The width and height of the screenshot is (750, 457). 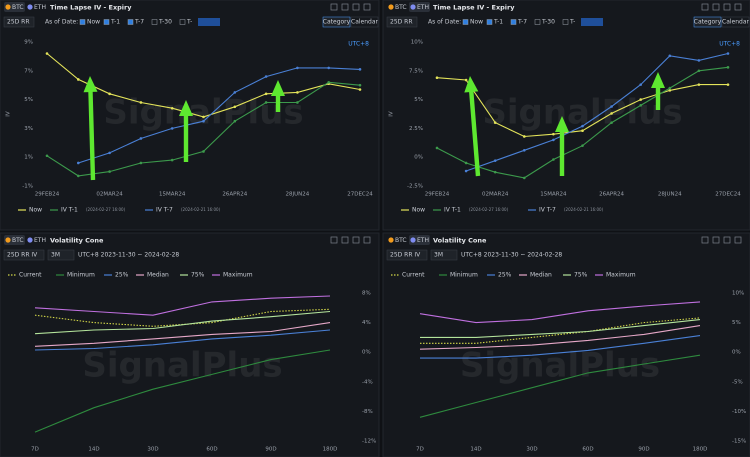 What do you see at coordinates (475, 450) in the screenshot?
I see `x-tick-label: 14D` at bounding box center [475, 450].